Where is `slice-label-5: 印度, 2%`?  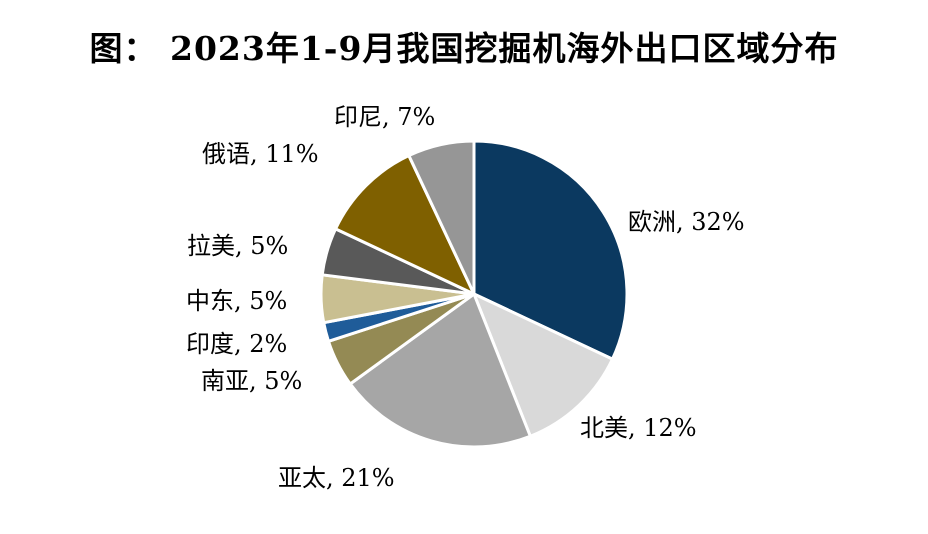 slice-label-5: 印度, 2% is located at coordinates (236, 344).